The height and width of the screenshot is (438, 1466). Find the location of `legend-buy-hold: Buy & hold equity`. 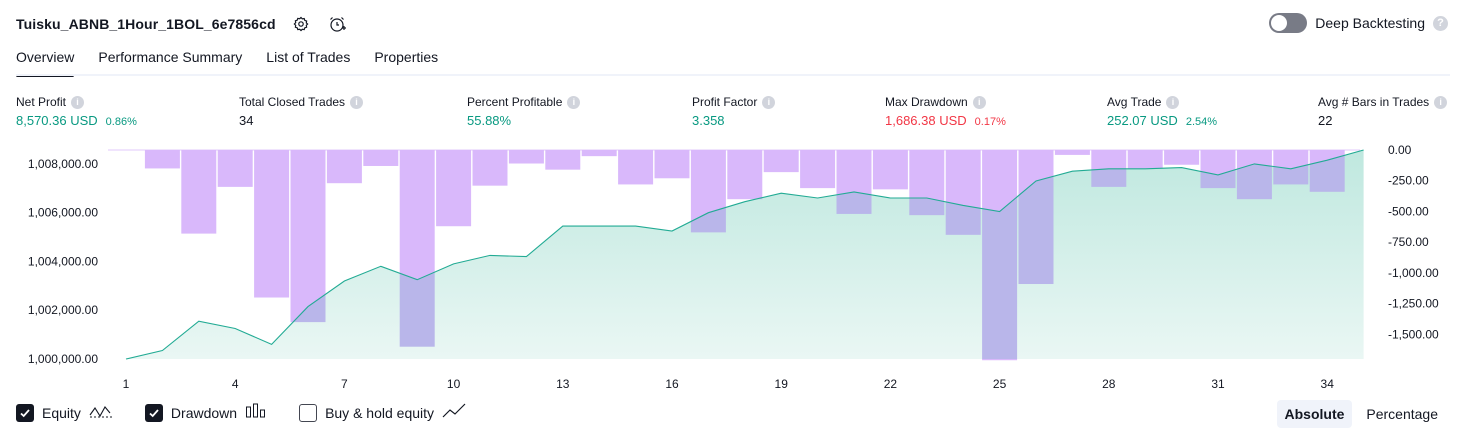

legend-buy-hold: Buy & hold equity is located at coordinates (382, 412).